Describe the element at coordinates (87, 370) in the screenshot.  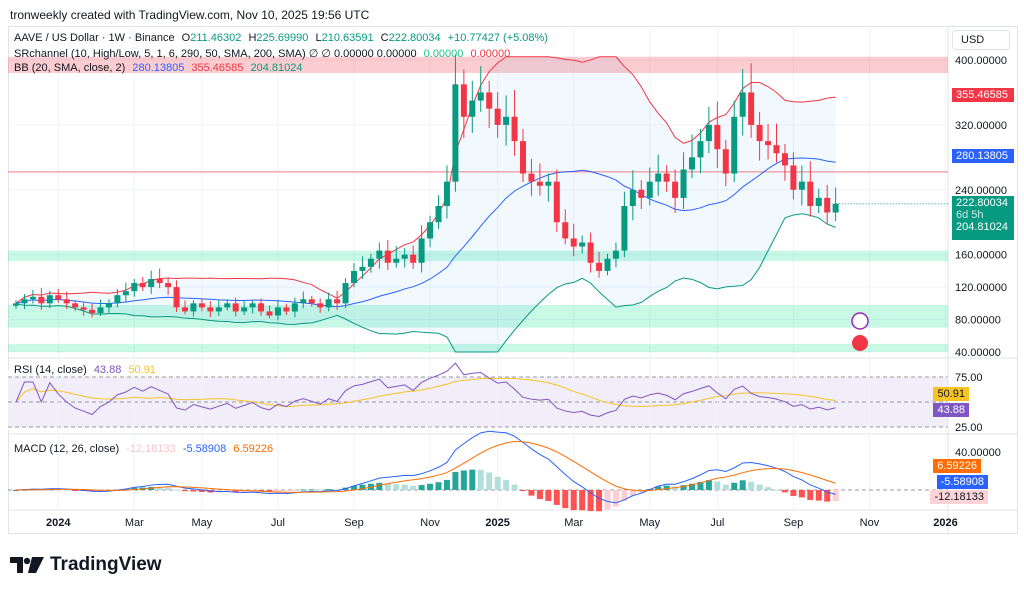
I see `rsi-legend: RSI (14, close) 43.88 50.91` at that location.